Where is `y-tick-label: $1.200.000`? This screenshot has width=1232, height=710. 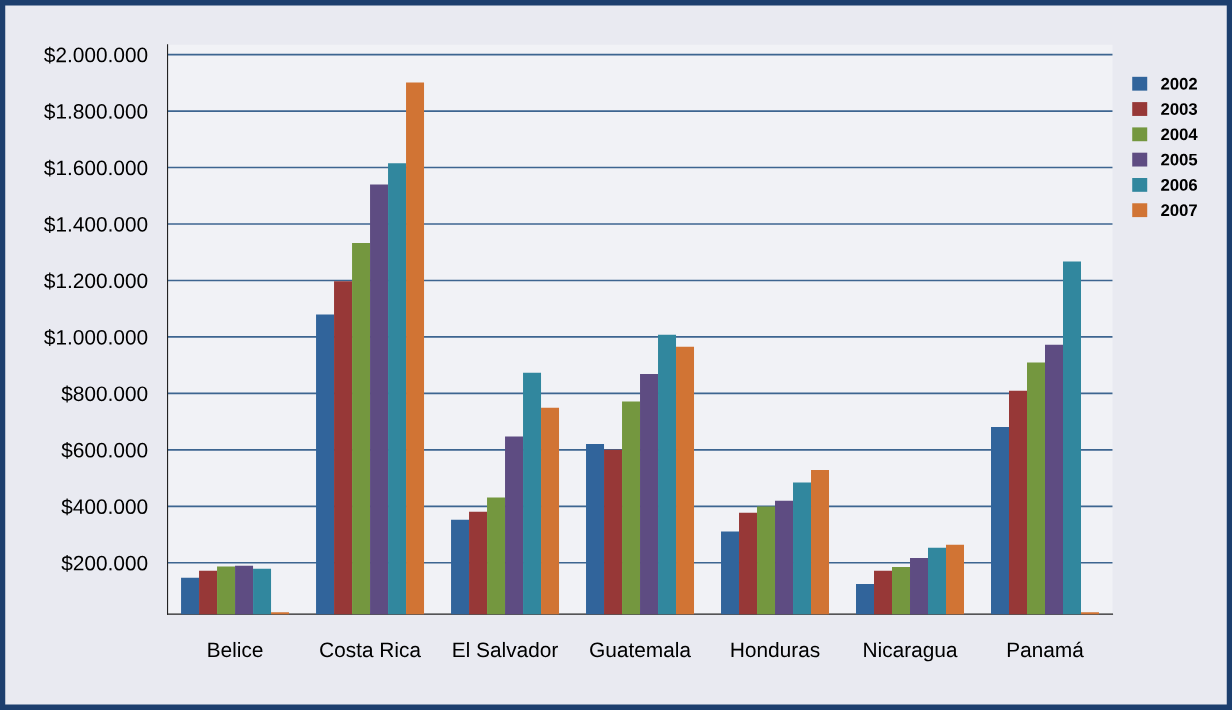 y-tick-label: $1.200.000 is located at coordinates (96, 281).